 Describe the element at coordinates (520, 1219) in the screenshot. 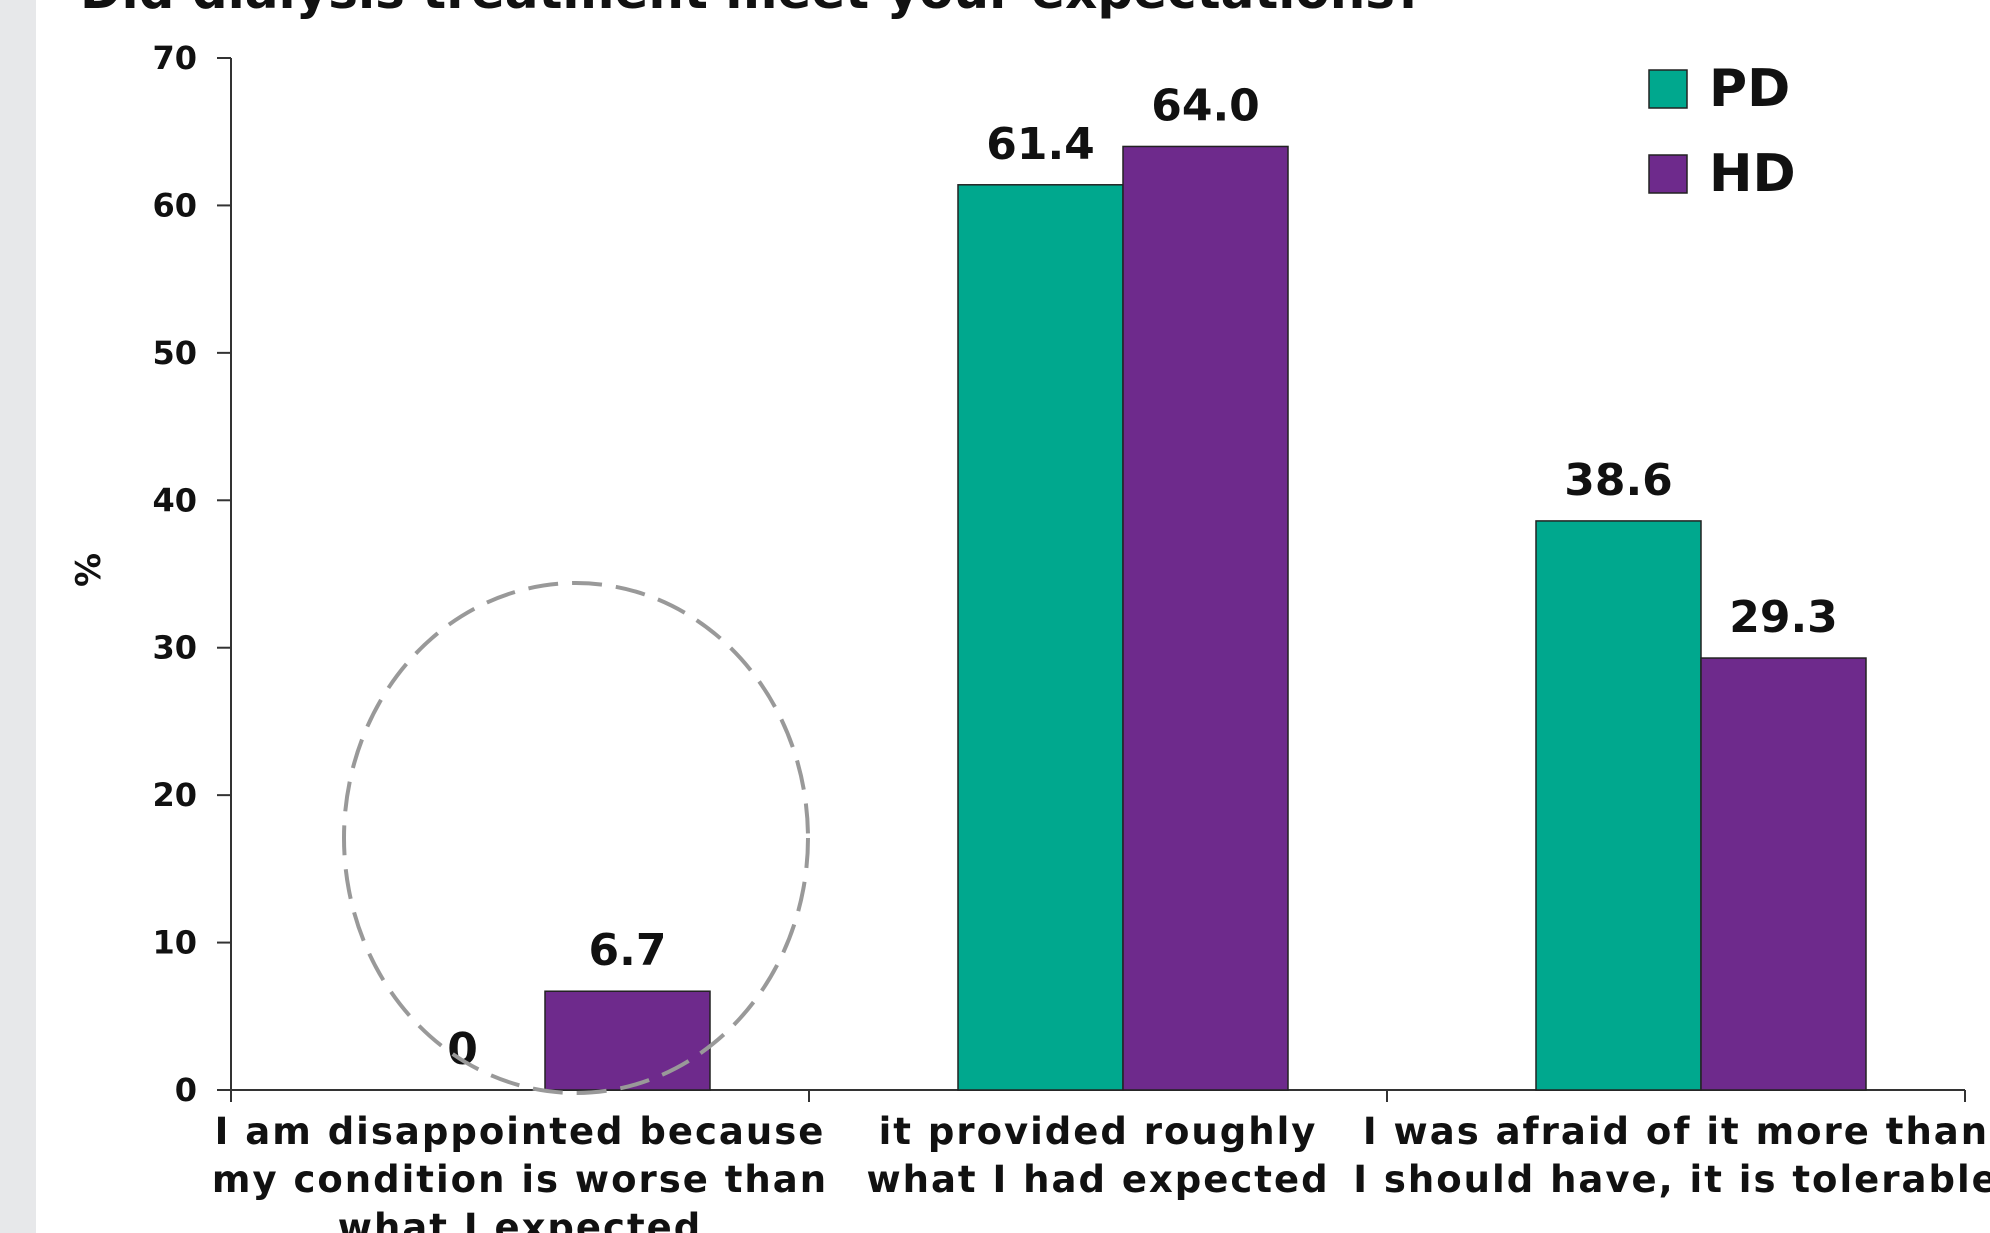

I see `category-label: what I expected` at that location.